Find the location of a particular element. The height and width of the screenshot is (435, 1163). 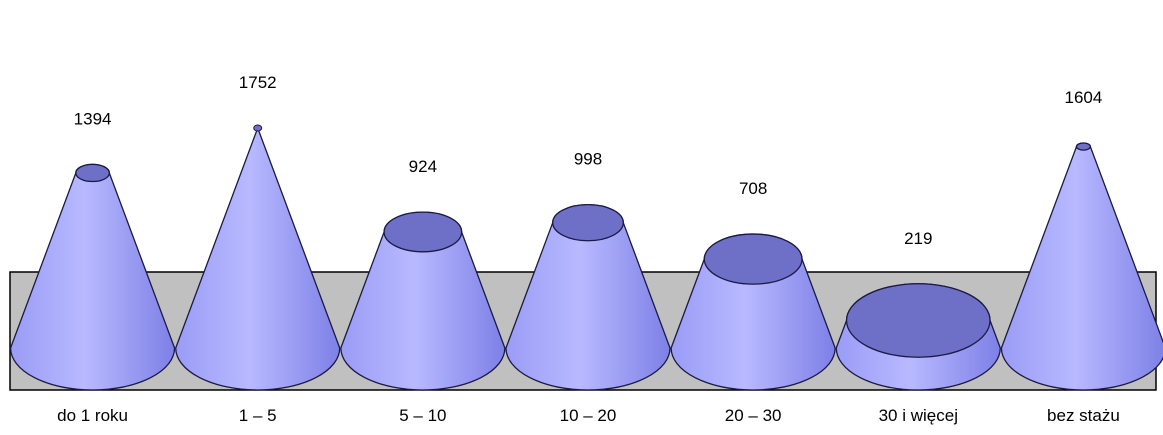

data-label: 1604 is located at coordinates (1084, 97).